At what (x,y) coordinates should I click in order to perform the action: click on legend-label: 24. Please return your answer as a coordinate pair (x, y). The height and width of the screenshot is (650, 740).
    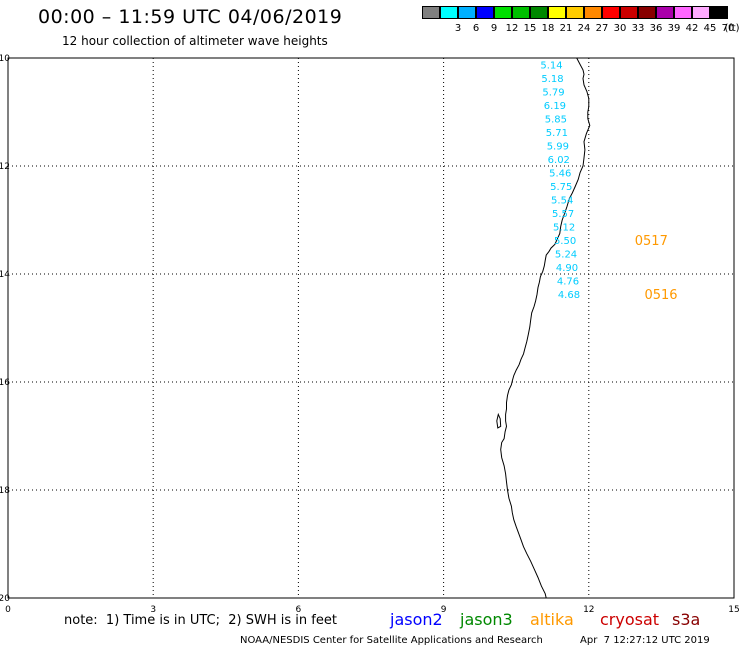
    Looking at the image, I should click on (584, 28).